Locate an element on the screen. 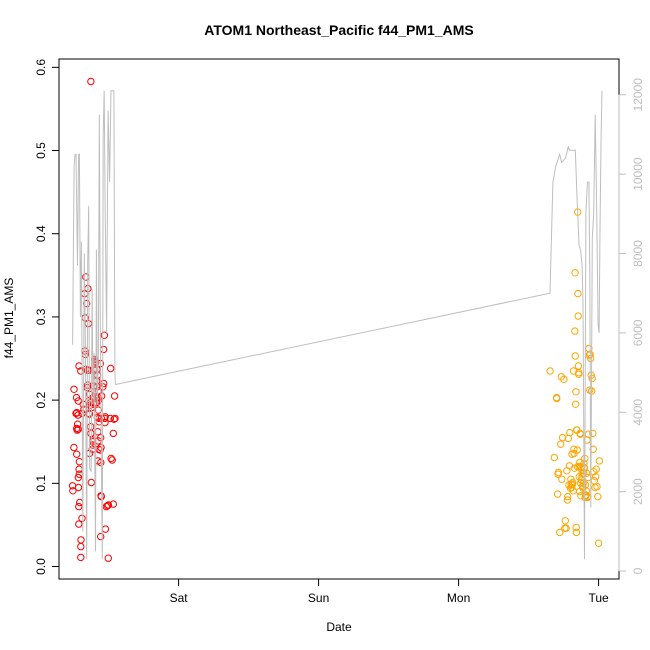 The image size is (650, 650). x-tick-label: Mon is located at coordinates (458, 598).